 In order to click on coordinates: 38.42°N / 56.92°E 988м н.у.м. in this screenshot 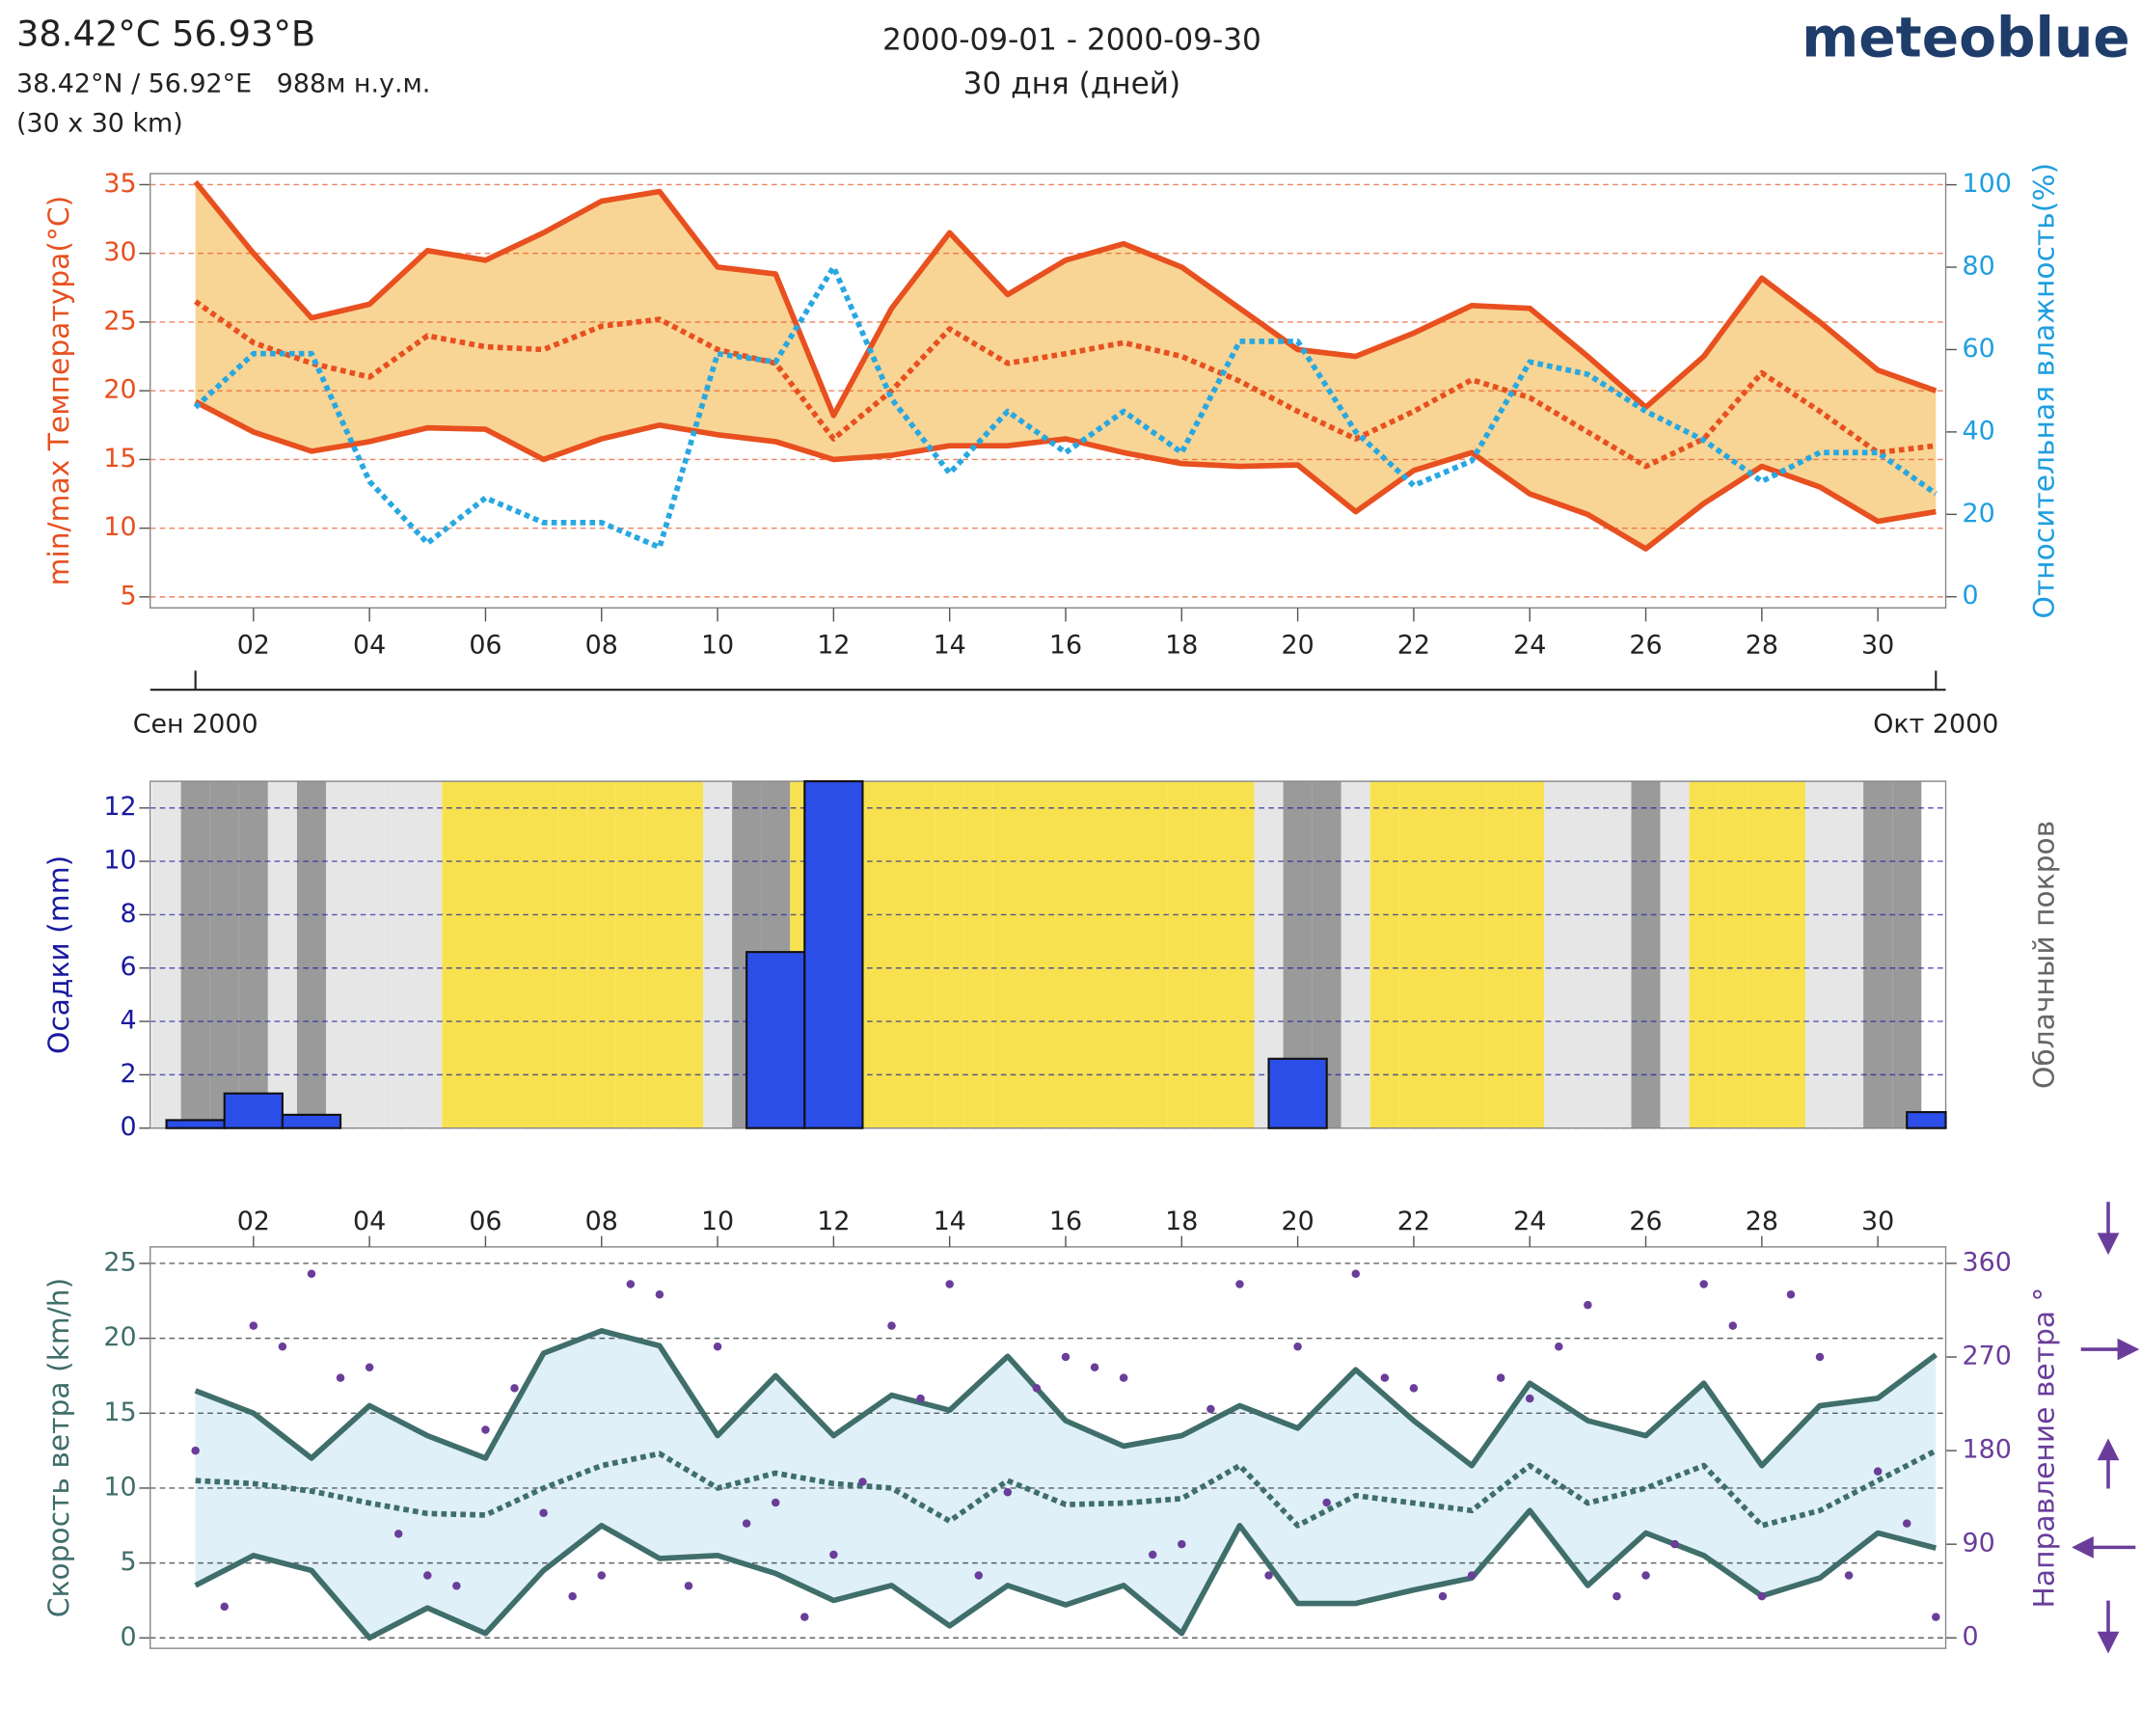, I will do `click(223, 84)`.